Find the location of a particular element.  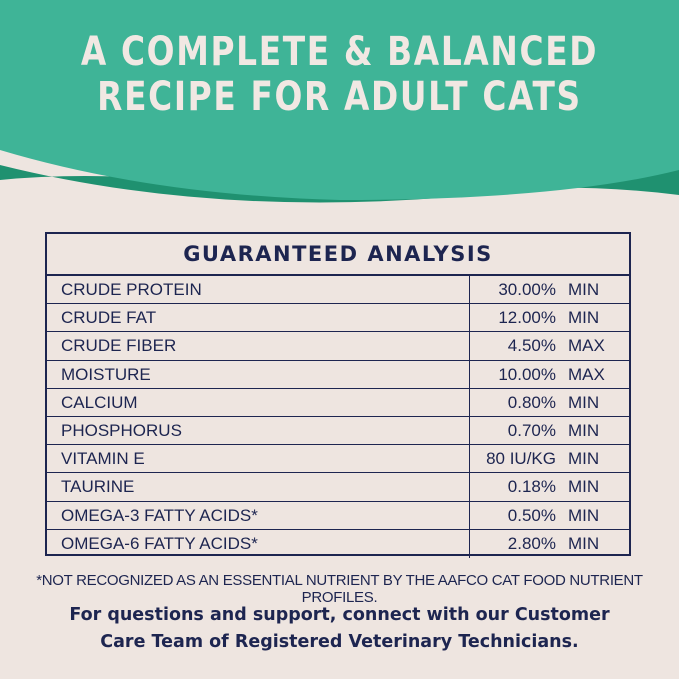

table-row: CRUDE PROTEIN 30.00% MIN is located at coordinates (338, 290).